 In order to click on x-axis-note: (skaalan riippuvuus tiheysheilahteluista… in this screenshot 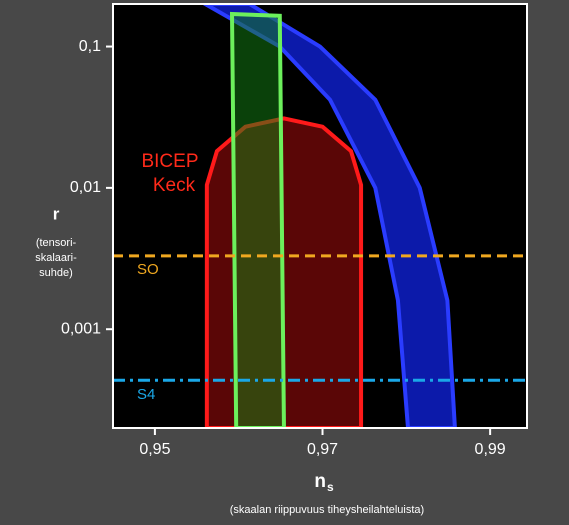, I will do `click(327, 510)`.